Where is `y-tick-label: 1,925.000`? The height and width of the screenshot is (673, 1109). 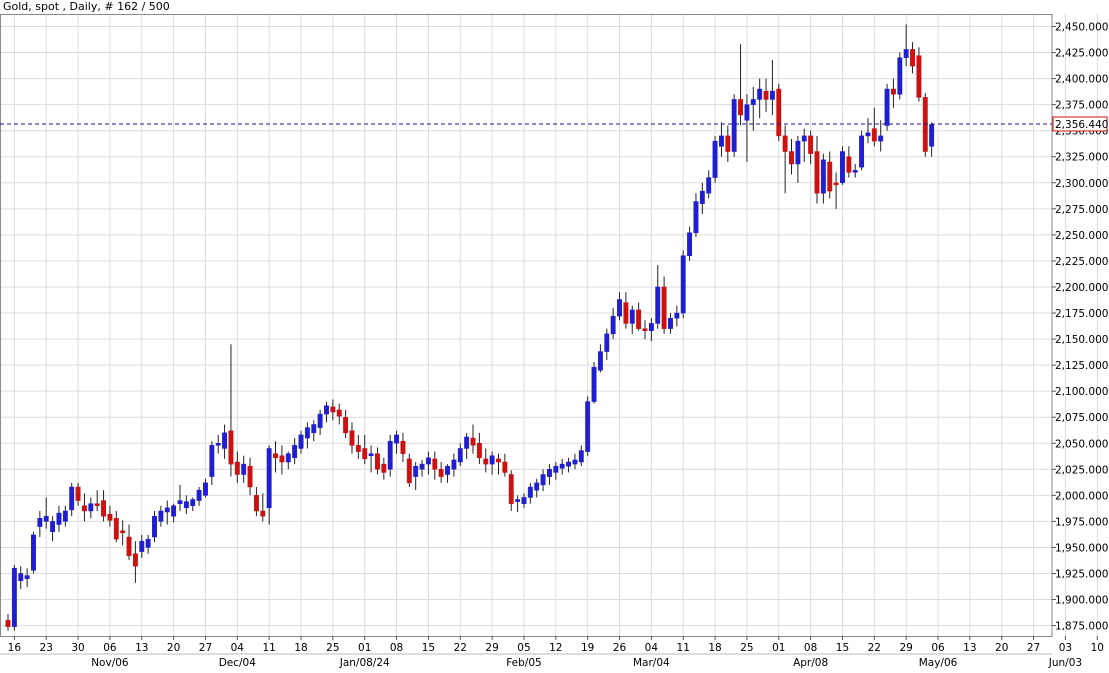
y-tick-label: 1,925.000 is located at coordinates (1081, 574).